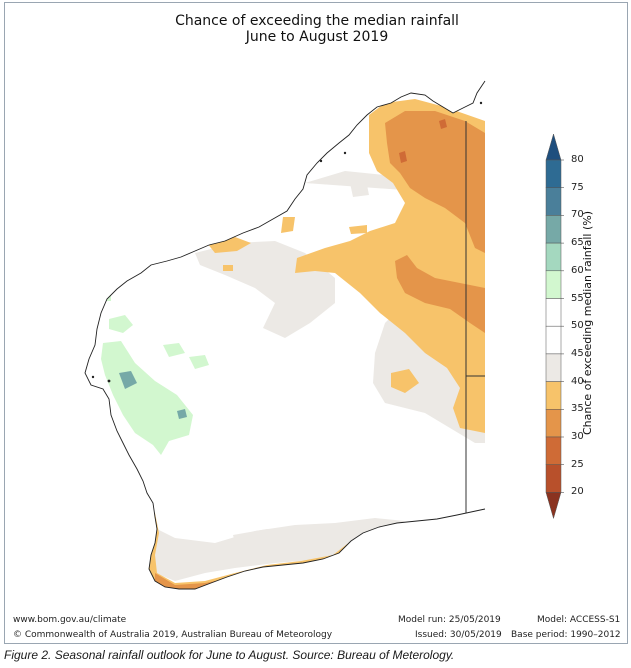 Image resolution: width=631 pixels, height=668 pixels. I want to click on title-line-2: June to August 2019, so click(317, 37).